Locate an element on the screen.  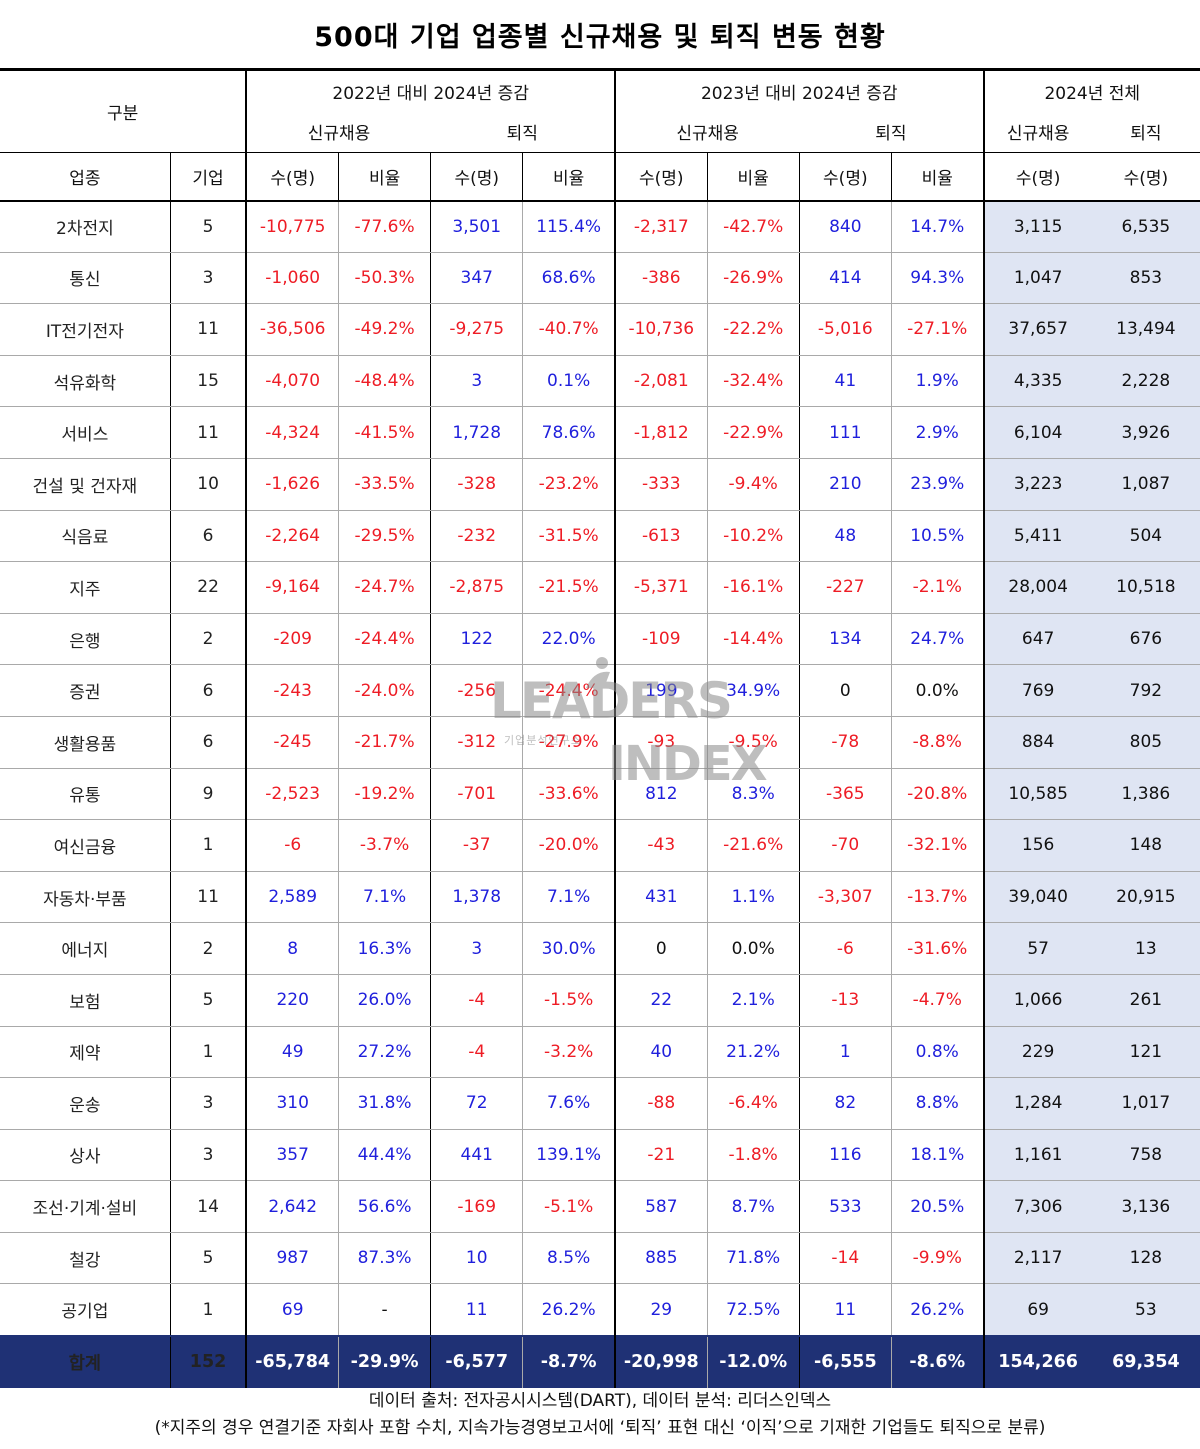
new-hire-ratio-2023: -12.0% is located at coordinates (753, 1361).